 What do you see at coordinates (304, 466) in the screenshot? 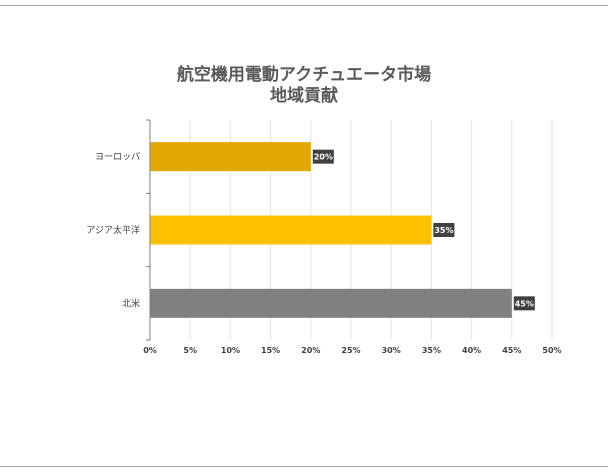
I see `bottom-divider` at bounding box center [304, 466].